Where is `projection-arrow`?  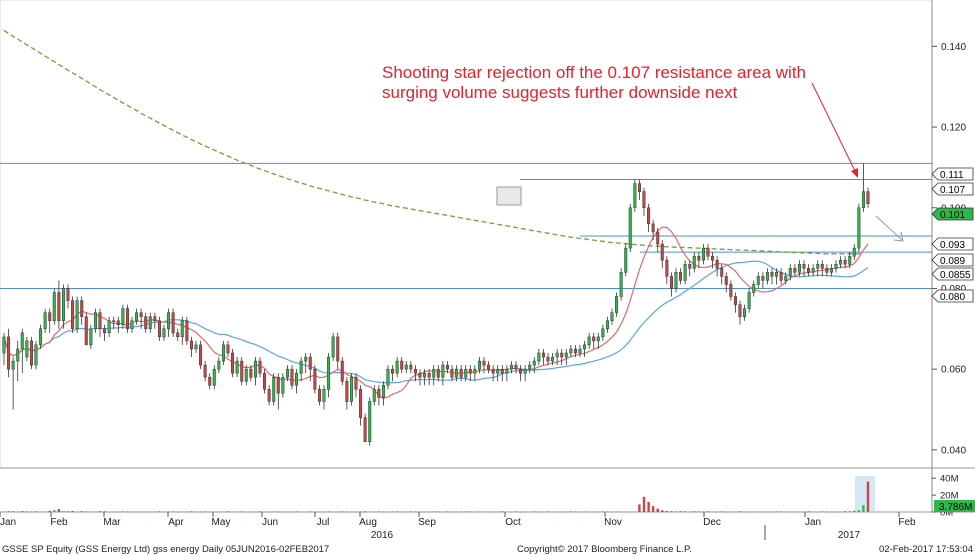 projection-arrow is located at coordinates (889, 228).